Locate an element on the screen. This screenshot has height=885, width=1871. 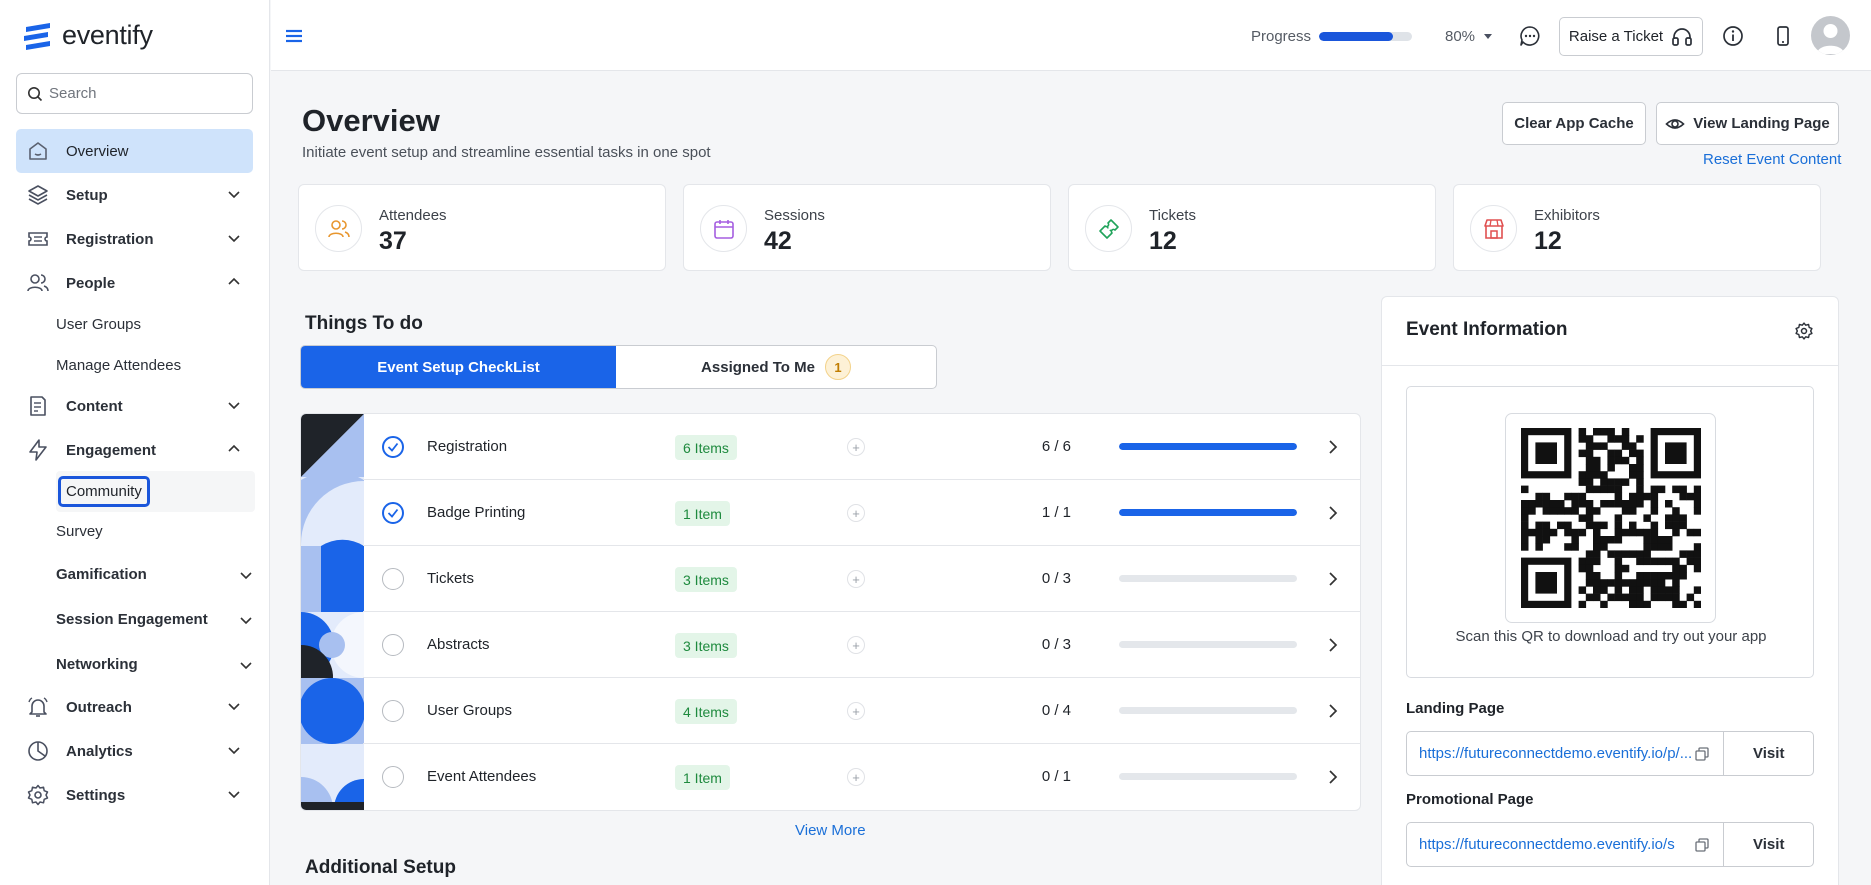
home-icon is located at coordinates (38, 151).